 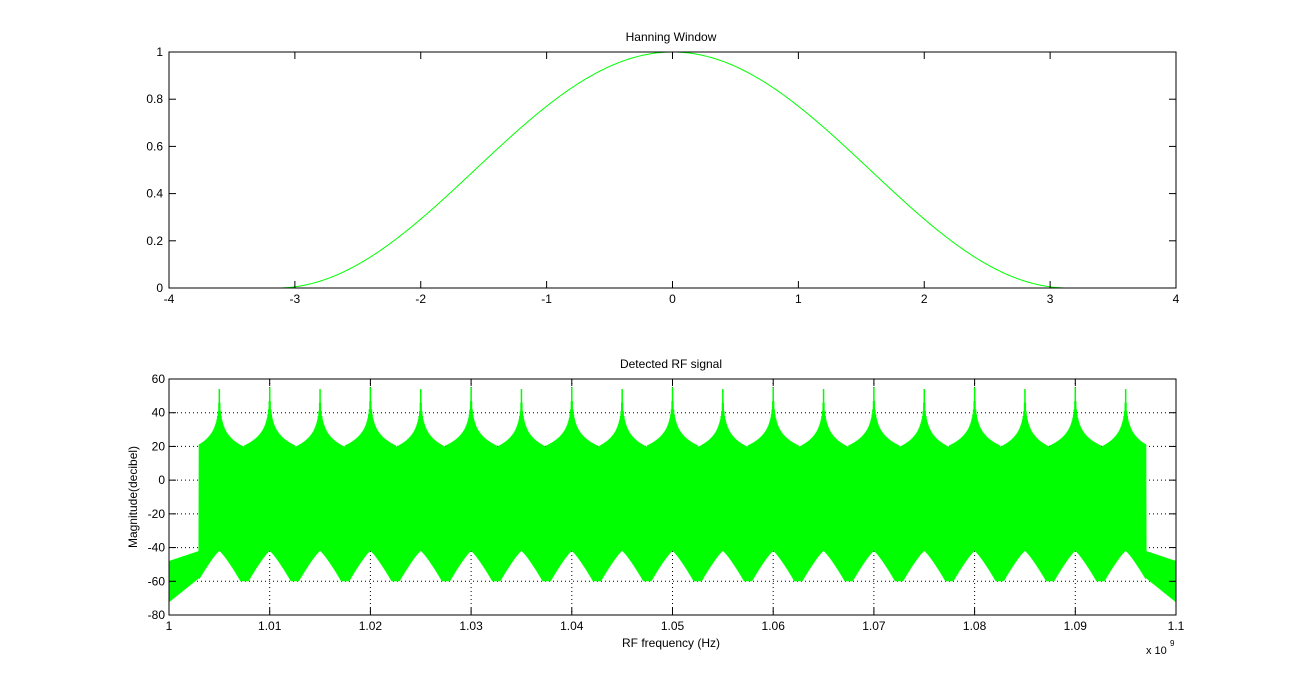 I want to click on rf-signal-title: Detected RF signal, so click(x=671, y=364).